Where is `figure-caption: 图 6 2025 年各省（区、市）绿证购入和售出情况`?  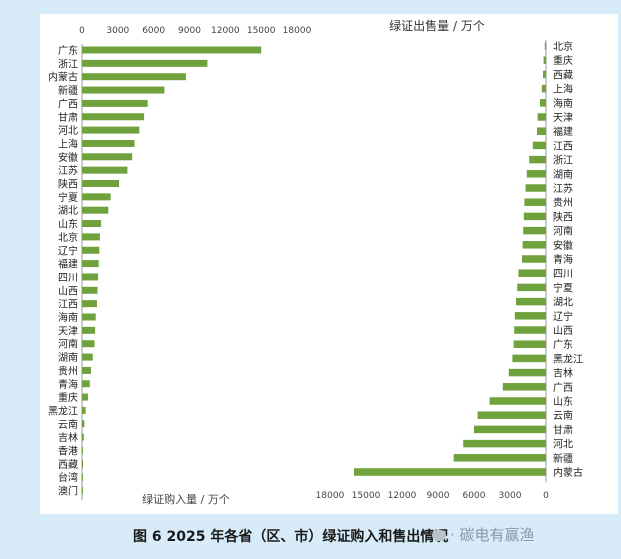 figure-caption: 图 6 2025 年各省（区、市）绿证购入和售出情况 is located at coordinates (291, 537).